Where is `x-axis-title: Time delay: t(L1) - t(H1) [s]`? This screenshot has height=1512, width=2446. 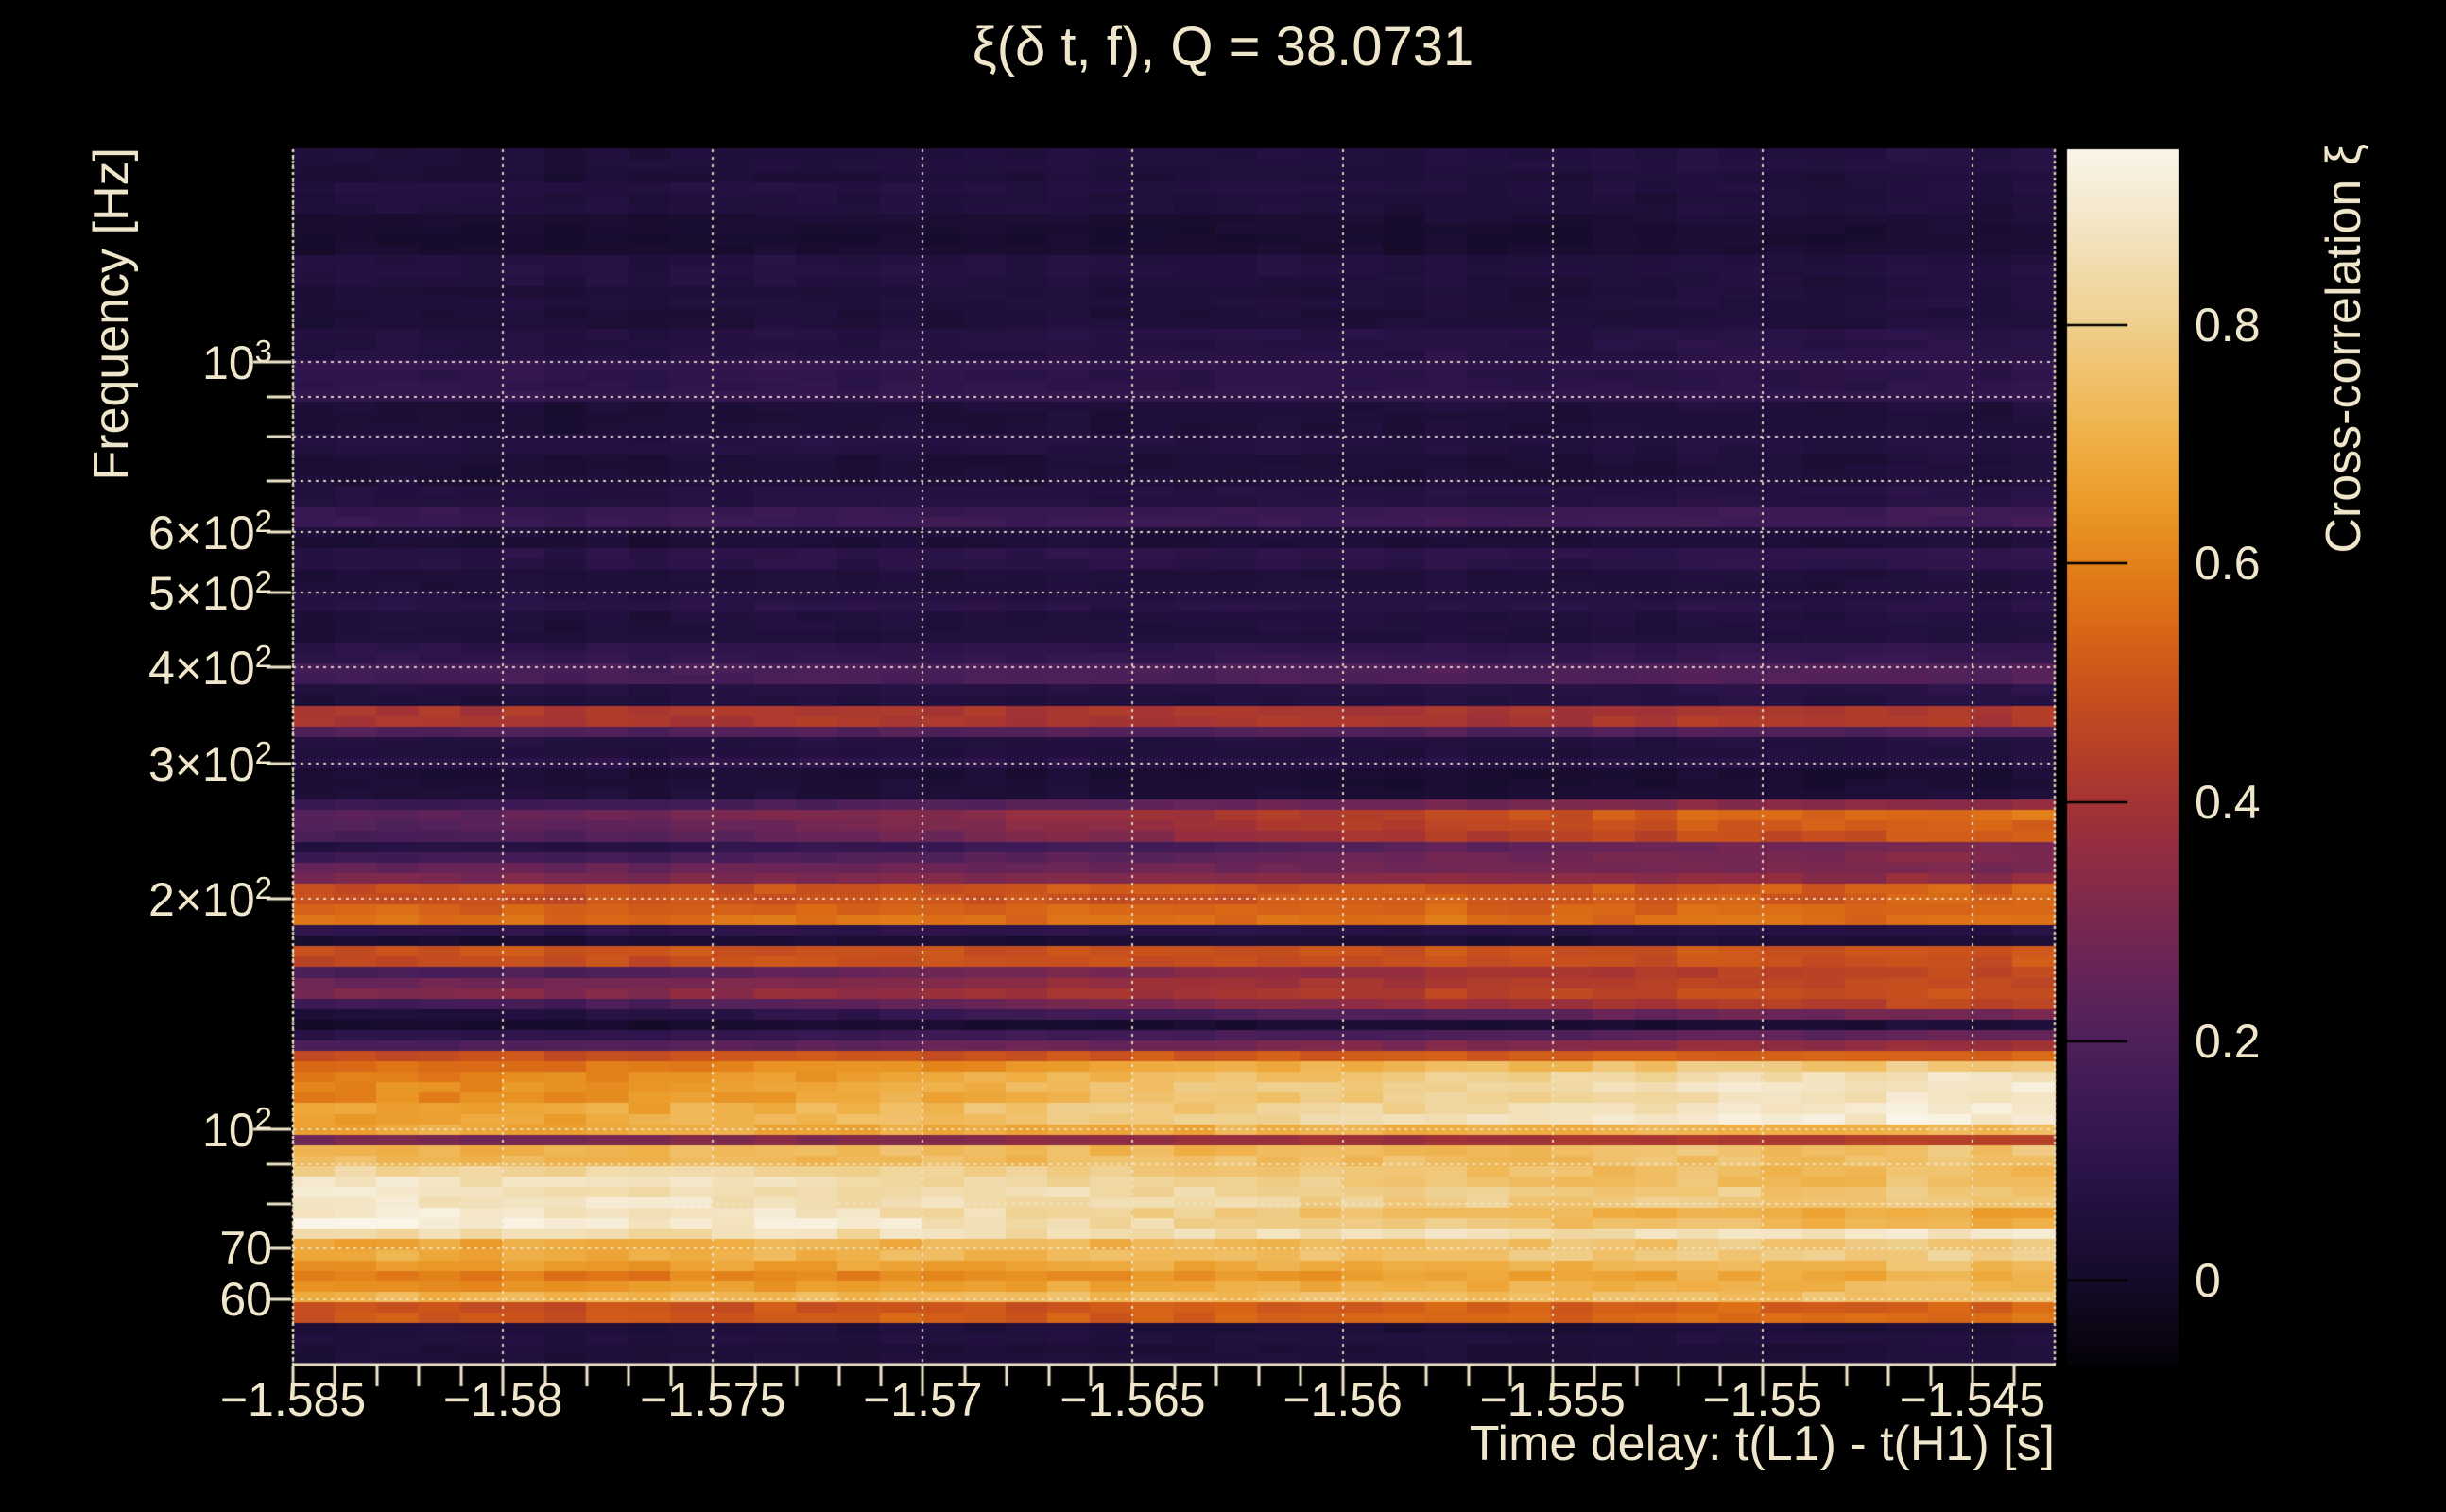
x-axis-title: Time delay: t(L1) - t(H1) [s] is located at coordinates (1762, 1444).